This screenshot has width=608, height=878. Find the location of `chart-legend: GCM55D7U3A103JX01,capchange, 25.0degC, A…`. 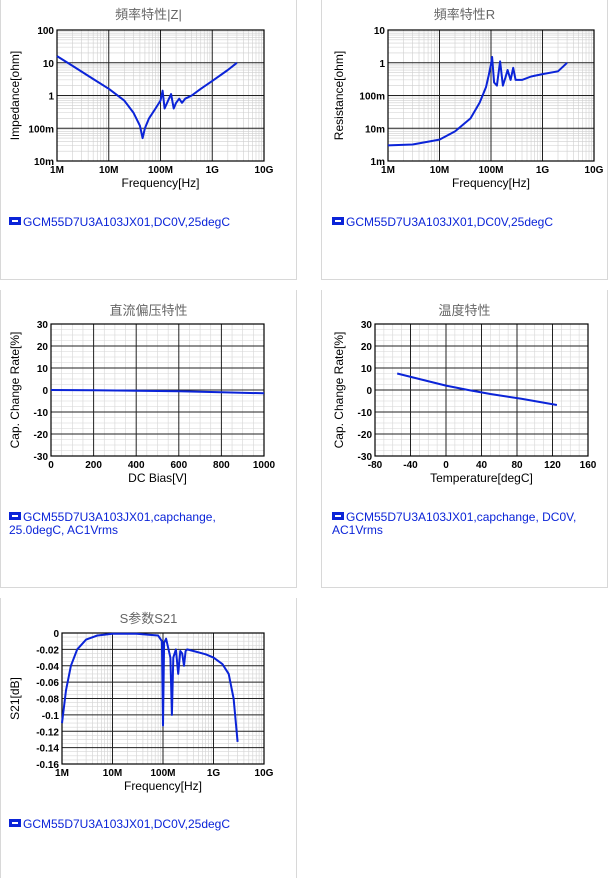

chart-legend: GCM55D7U3A103JX01,capchange, 25.0degC, A… is located at coordinates (112, 524).